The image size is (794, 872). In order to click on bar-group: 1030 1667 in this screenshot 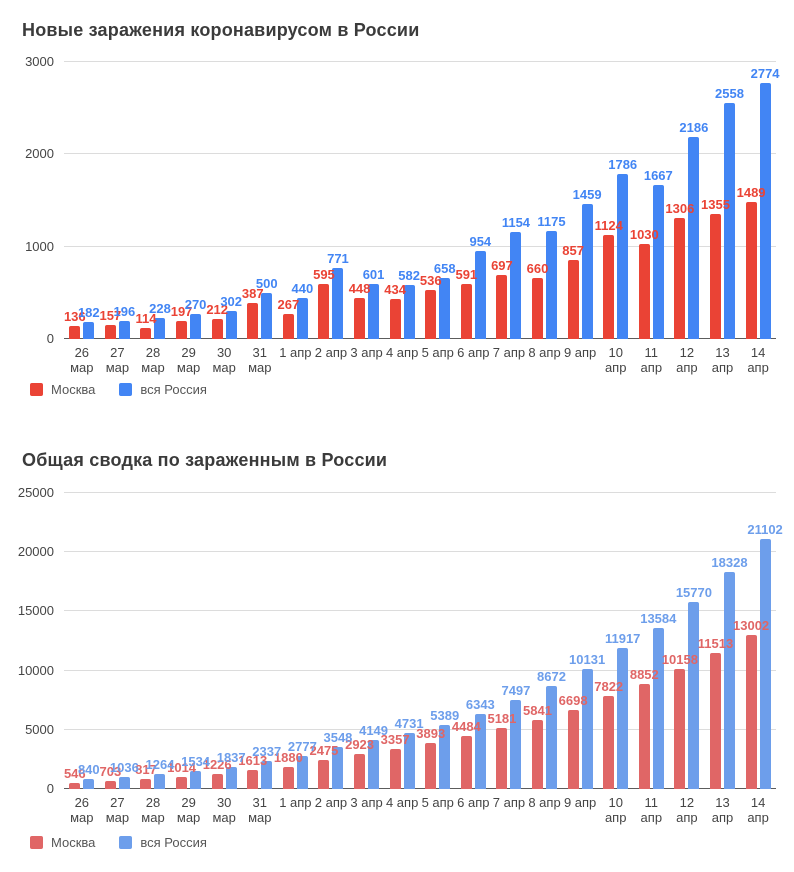, I will do `click(651, 200)`.